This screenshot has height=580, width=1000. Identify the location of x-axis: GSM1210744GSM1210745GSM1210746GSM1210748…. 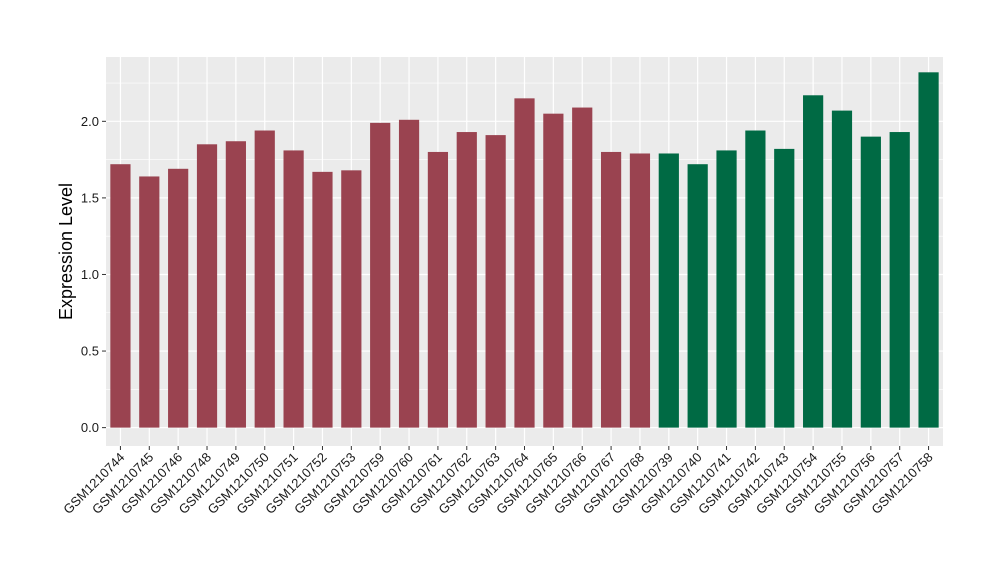
(498, 481).